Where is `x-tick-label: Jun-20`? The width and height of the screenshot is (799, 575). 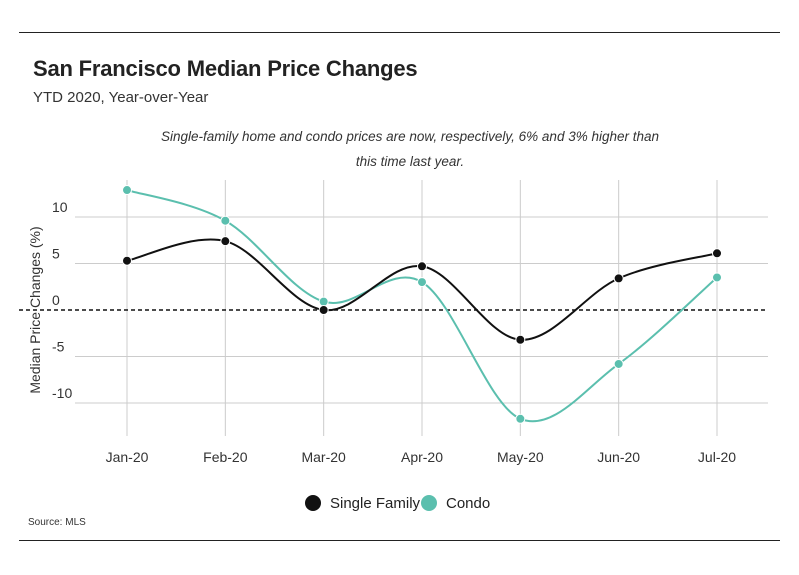 x-tick-label: Jun-20 is located at coordinates (618, 457).